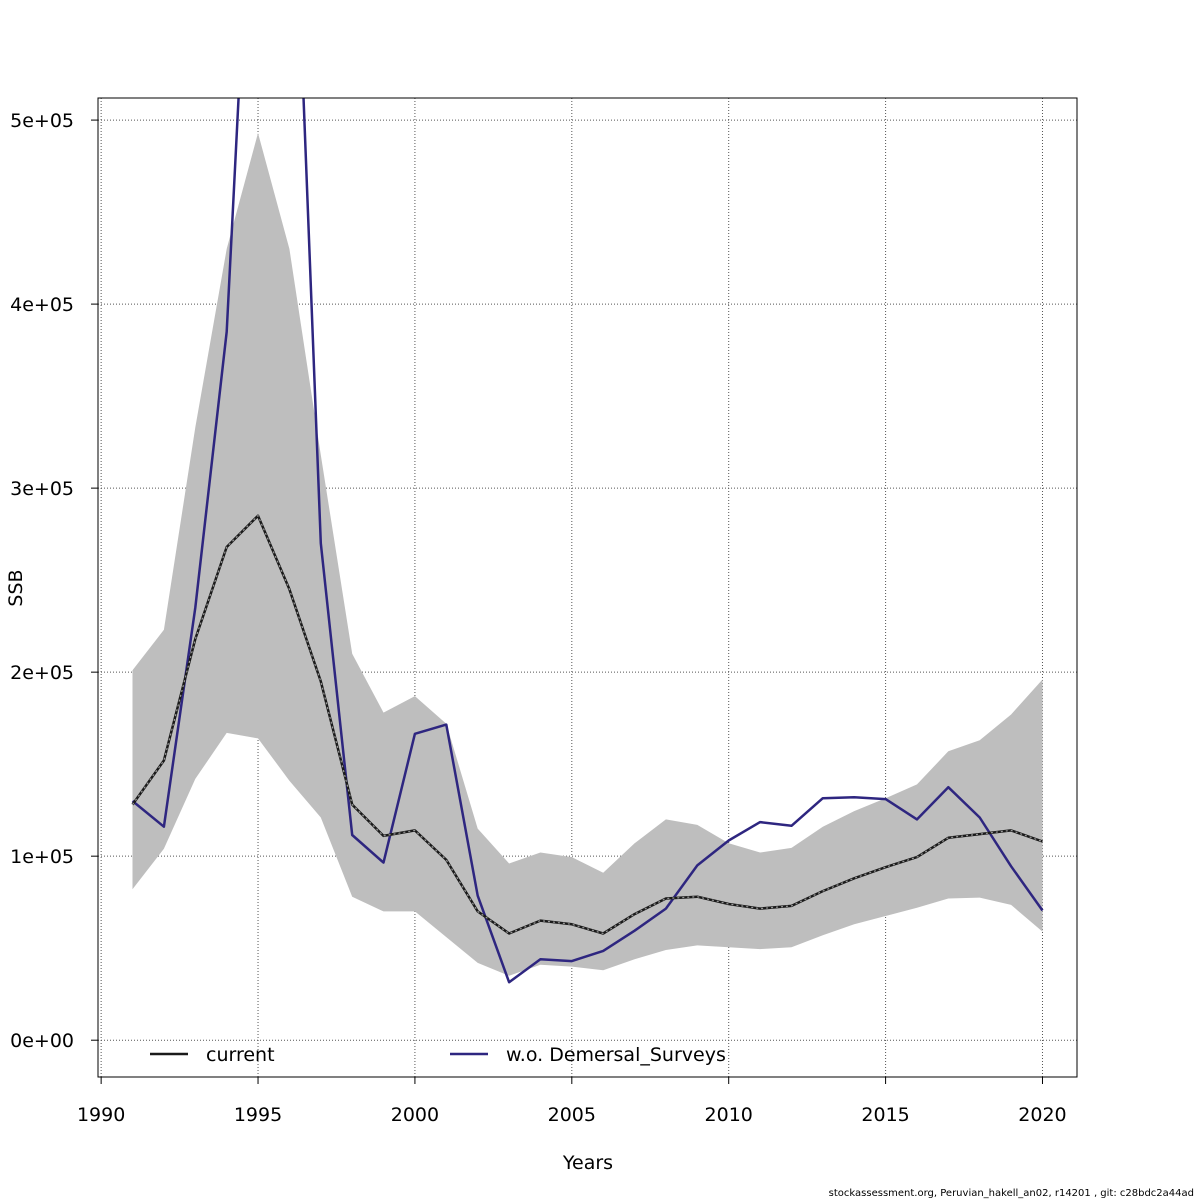 The height and width of the screenshot is (1200, 1200). What do you see at coordinates (885, 1115) in the screenshot?
I see `x-tick-label-2015: 2015` at bounding box center [885, 1115].